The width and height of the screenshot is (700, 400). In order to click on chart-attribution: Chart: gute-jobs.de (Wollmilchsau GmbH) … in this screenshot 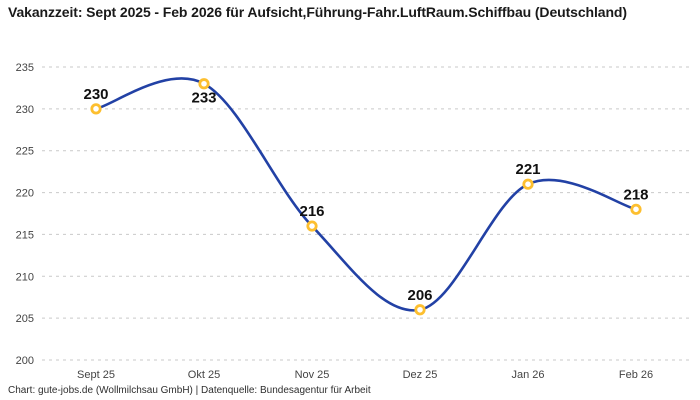, I will do `click(189, 390)`.